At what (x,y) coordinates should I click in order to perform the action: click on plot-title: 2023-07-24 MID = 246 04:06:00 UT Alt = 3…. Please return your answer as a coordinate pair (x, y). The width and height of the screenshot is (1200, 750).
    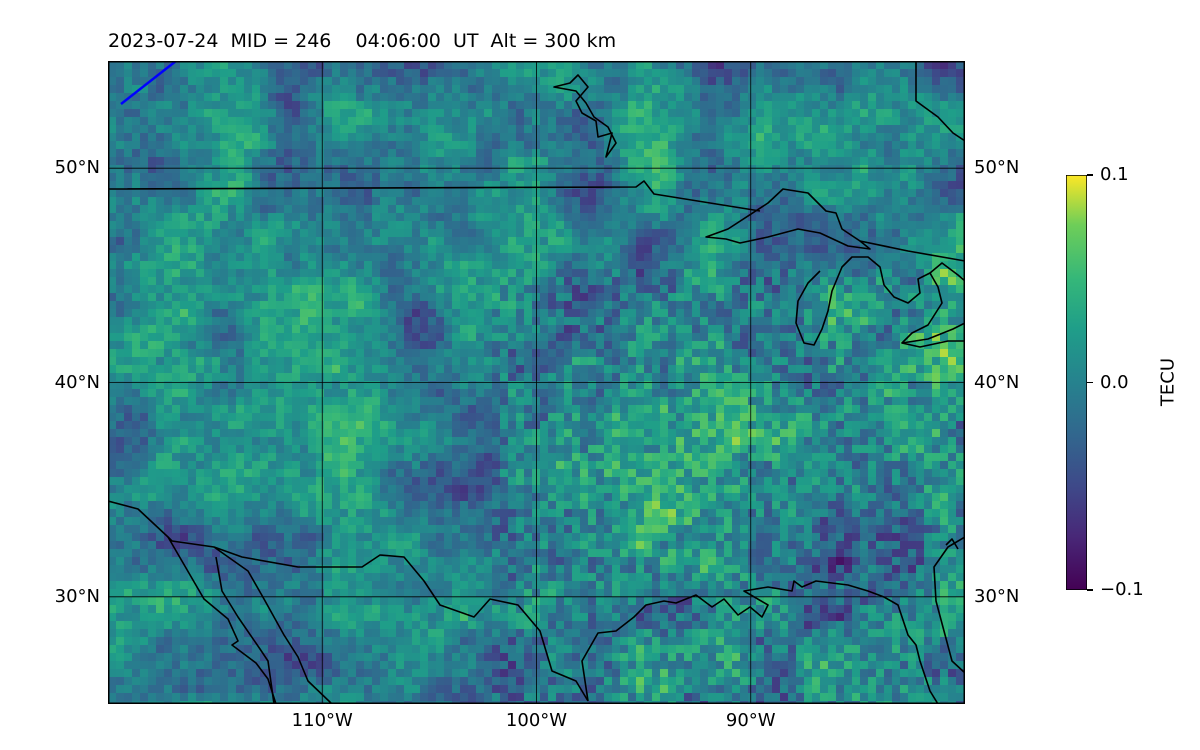
    Looking at the image, I should click on (362, 41).